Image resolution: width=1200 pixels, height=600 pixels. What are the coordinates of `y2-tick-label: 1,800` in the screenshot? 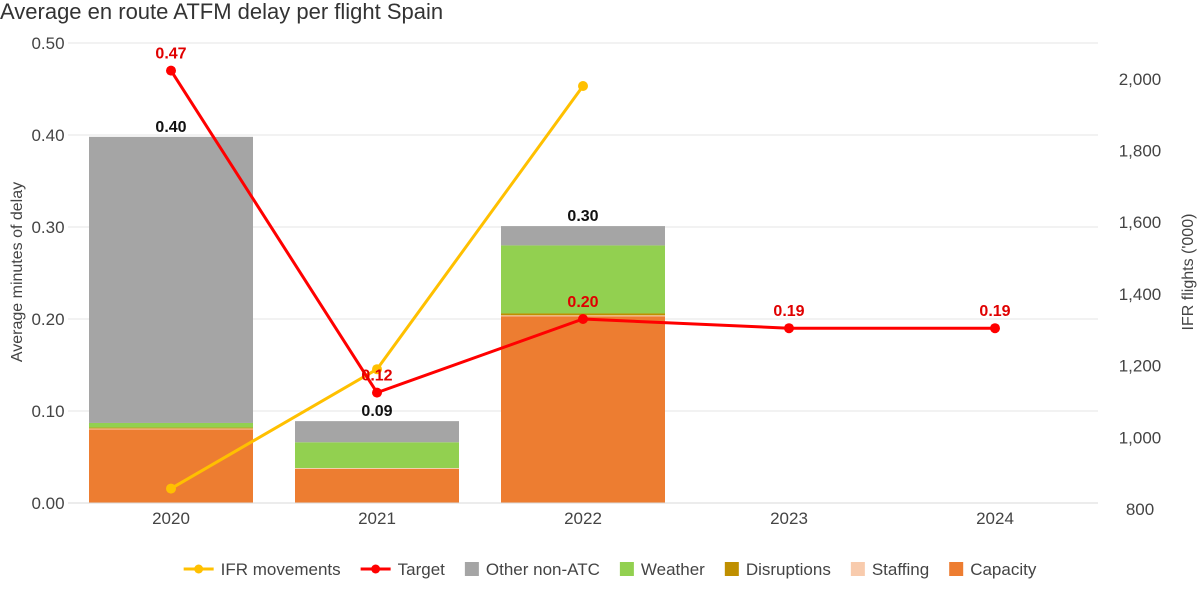 It's located at (1140, 151).